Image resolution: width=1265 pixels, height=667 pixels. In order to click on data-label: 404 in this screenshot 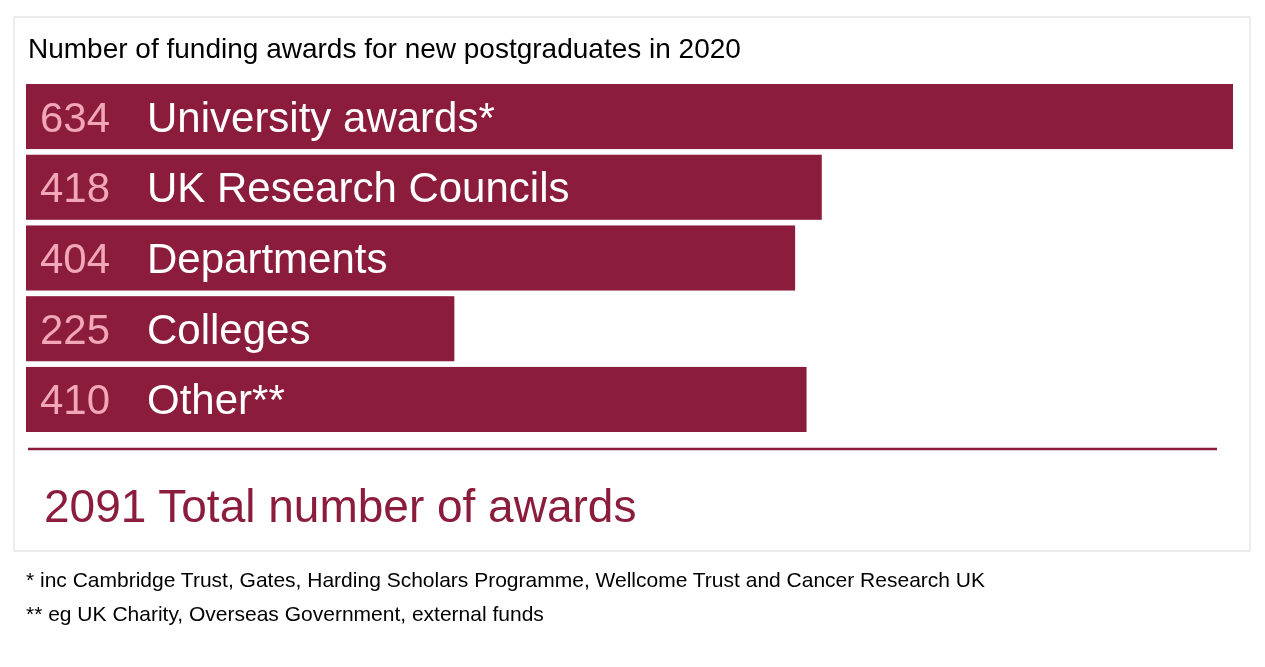, I will do `click(75, 258)`.